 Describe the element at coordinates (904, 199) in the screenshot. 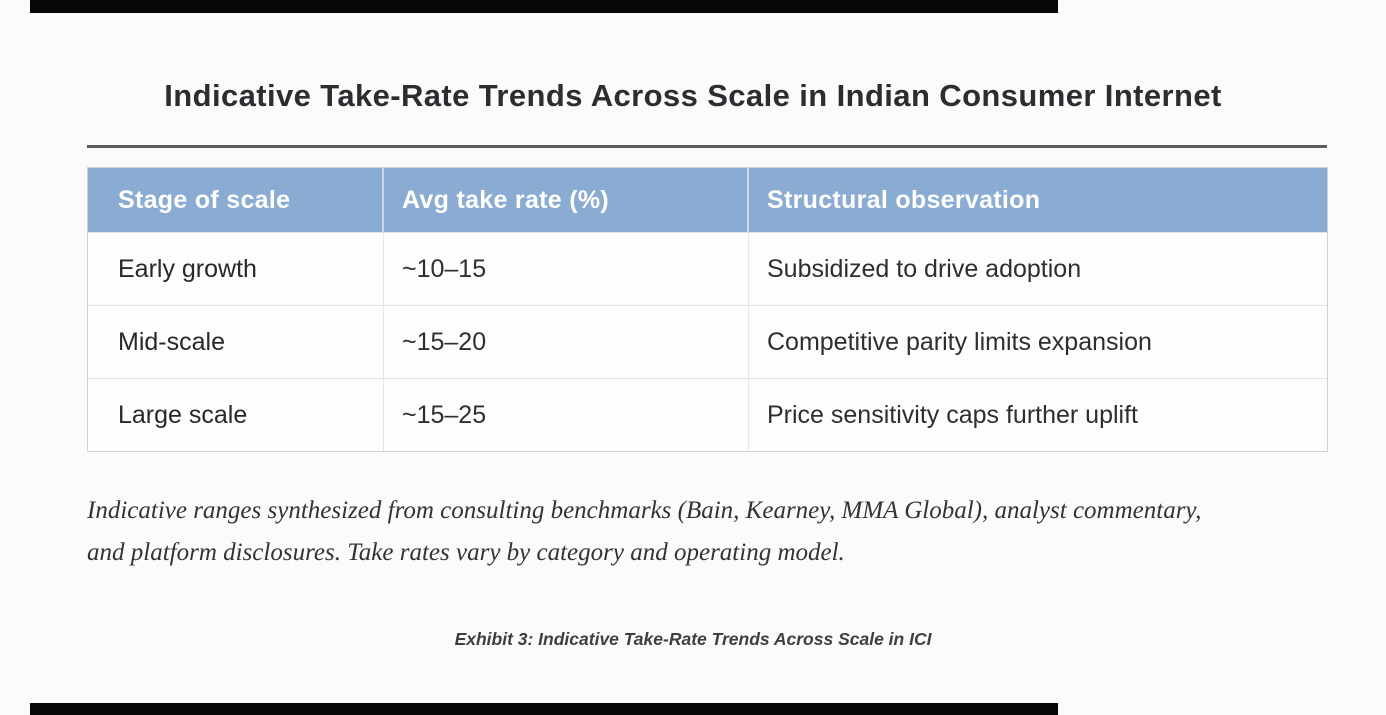

I see `column-header-observation: Structural observation` at that location.